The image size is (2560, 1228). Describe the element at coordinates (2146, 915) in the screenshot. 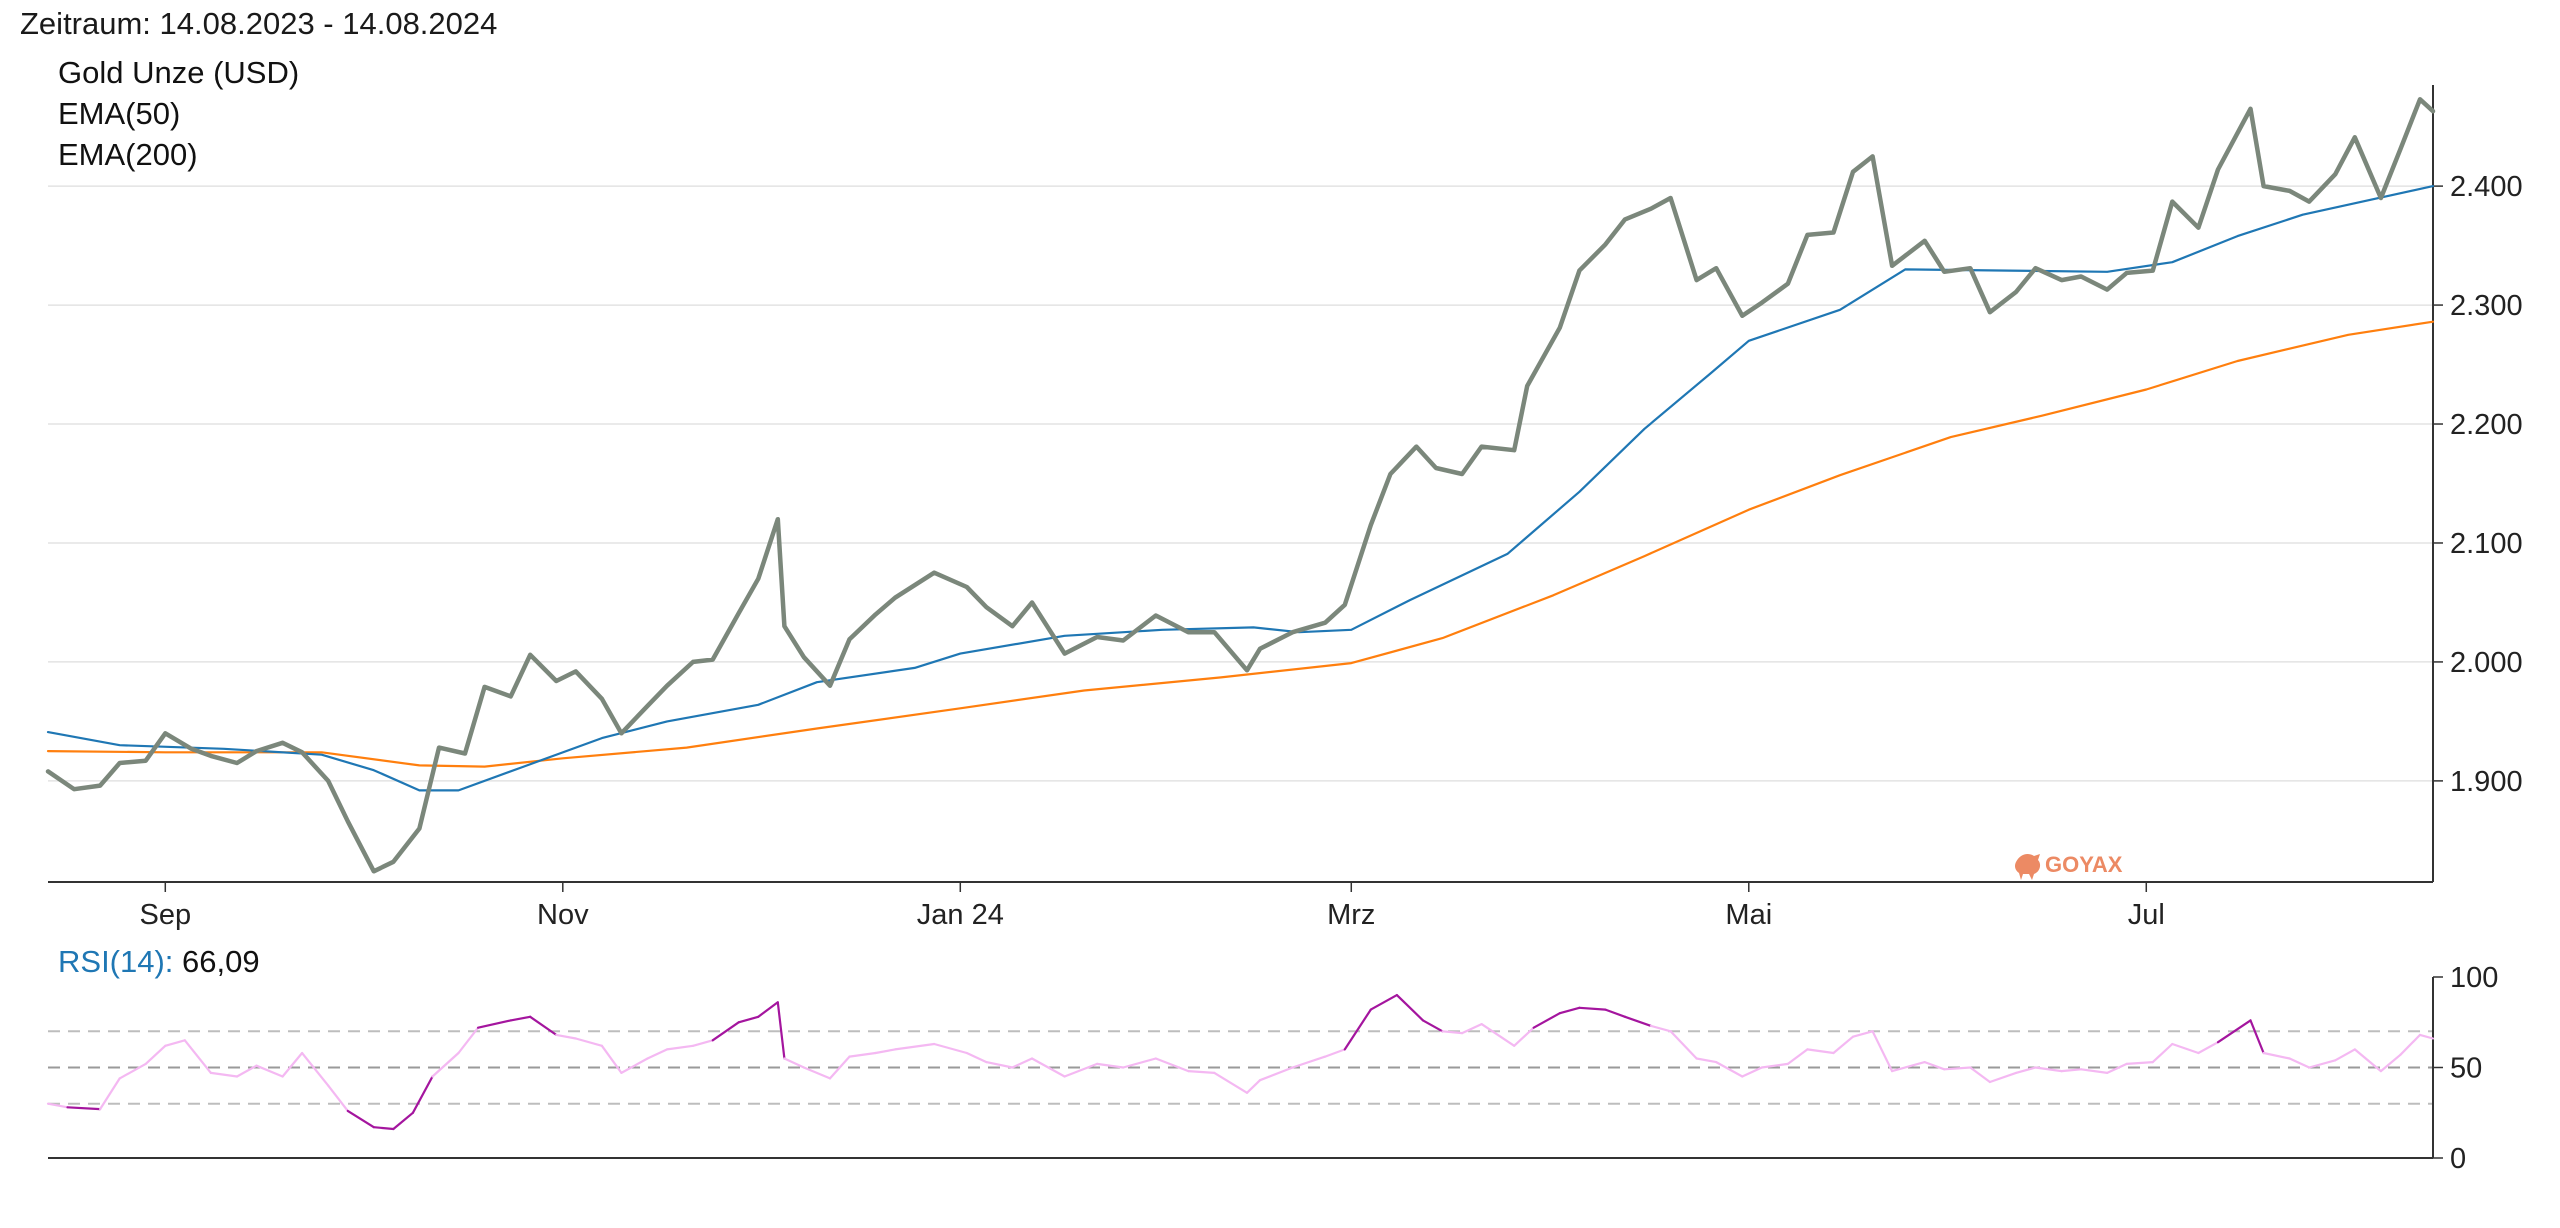

I see `x-tick-label-Jul: Jul` at that location.